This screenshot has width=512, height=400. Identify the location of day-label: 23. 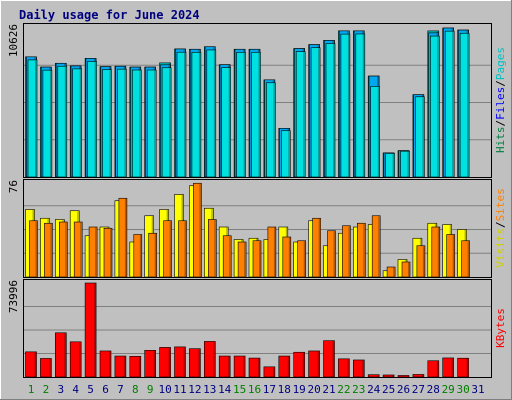
(358, 389).